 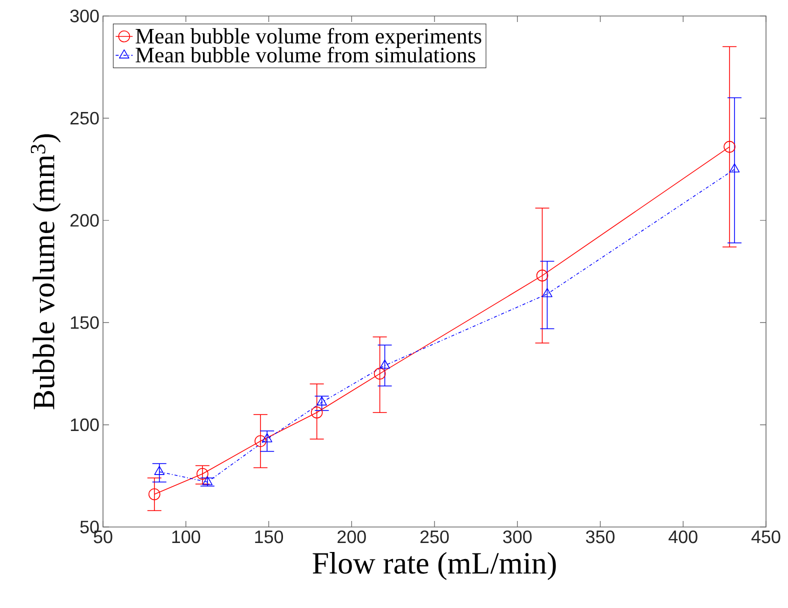 What do you see at coordinates (45, 272) in the screenshot?
I see `y-axis-title: Bubble volume (mm$^{3}$)` at bounding box center [45, 272].